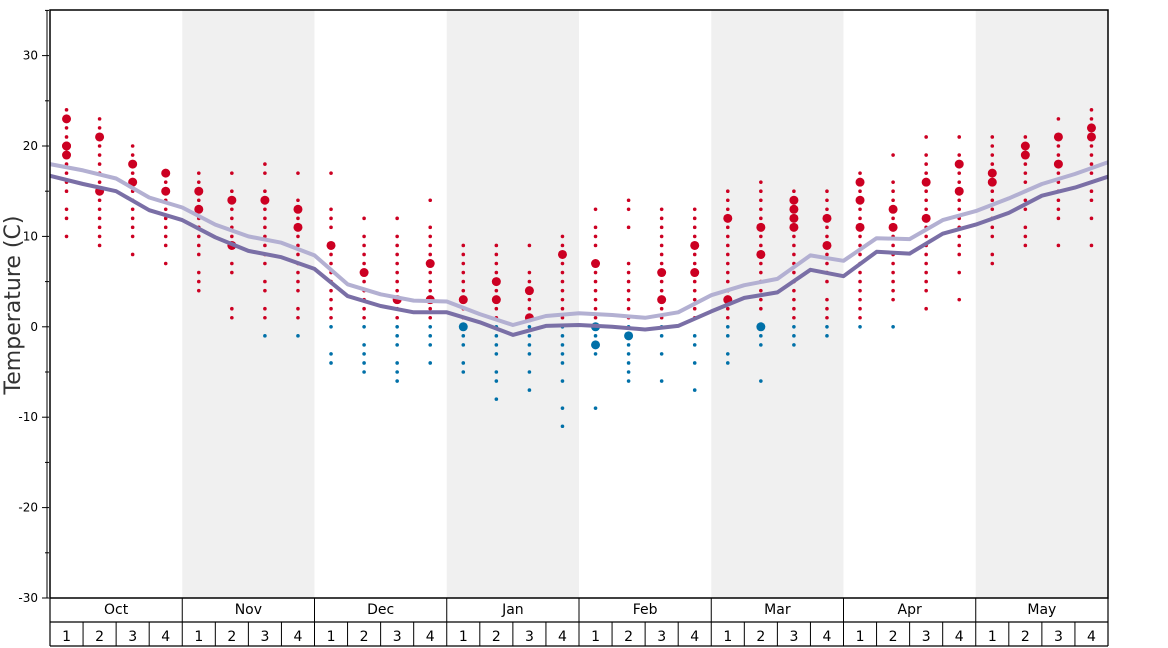 The height and width of the screenshot is (648, 1168). Describe the element at coordinates (33, 307) in the screenshot. I see `y-axis: 30 20 10 0 -10 -20 -30` at that location.